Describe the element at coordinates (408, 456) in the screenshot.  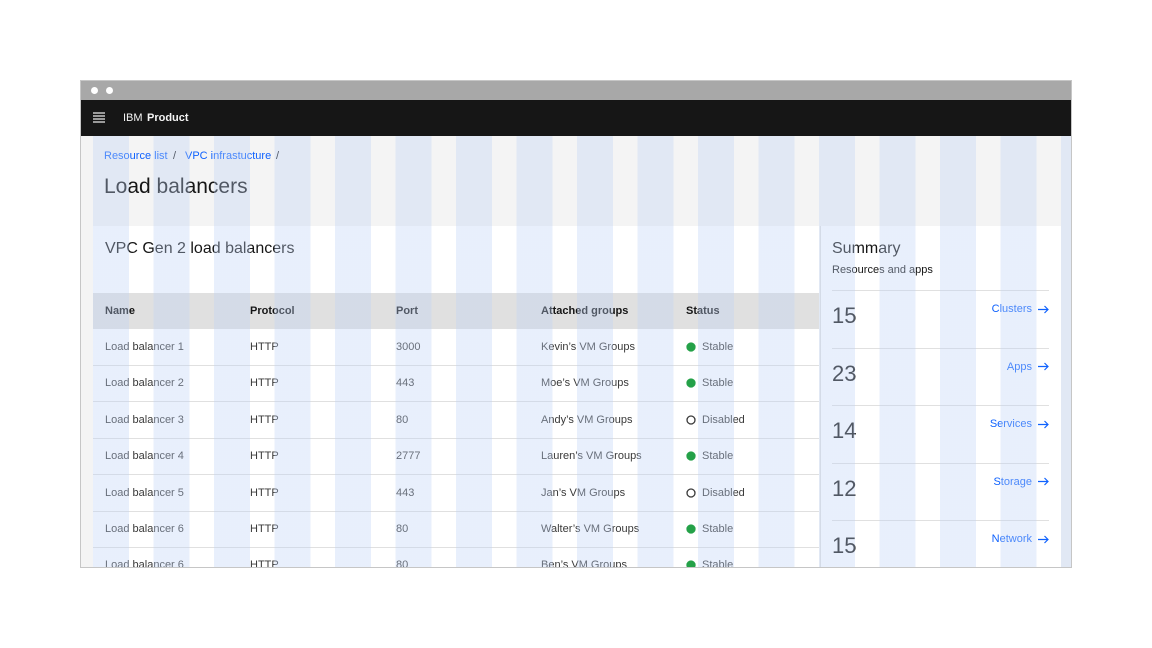
I see `table-cell: 2777` at that location.